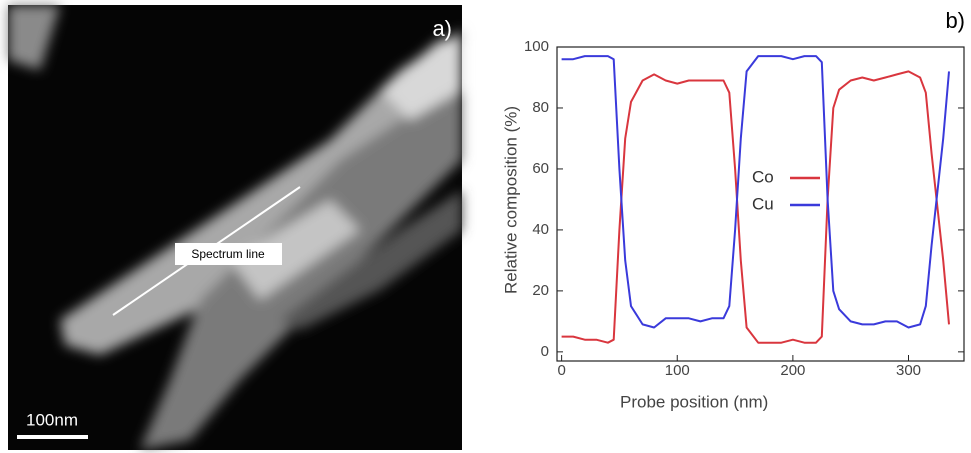  I want to click on legend-label: Co, so click(763, 176).